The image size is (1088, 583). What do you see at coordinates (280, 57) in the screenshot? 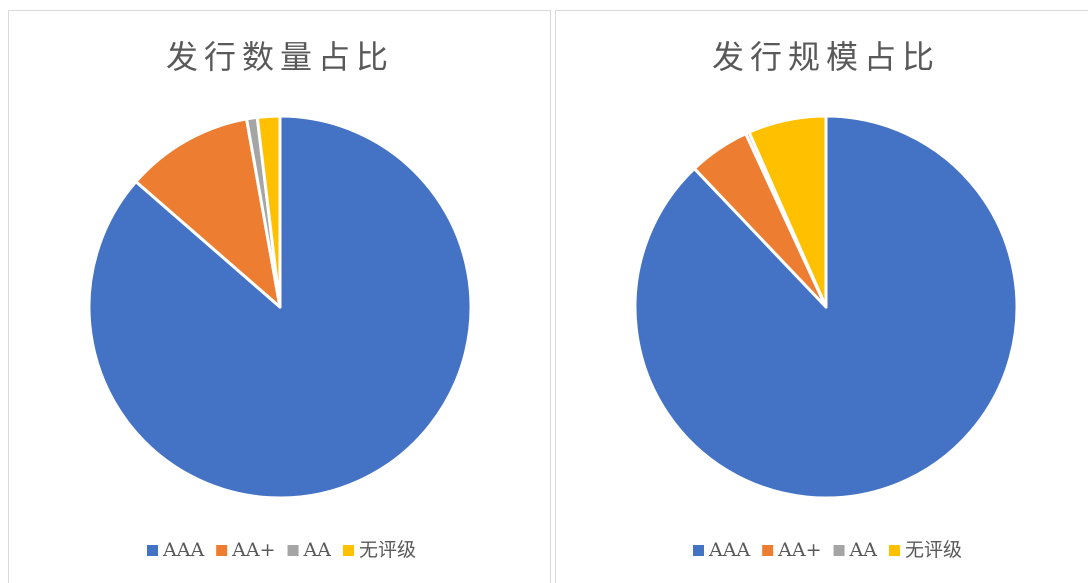
I see `chart-title: 发行数量占比` at bounding box center [280, 57].